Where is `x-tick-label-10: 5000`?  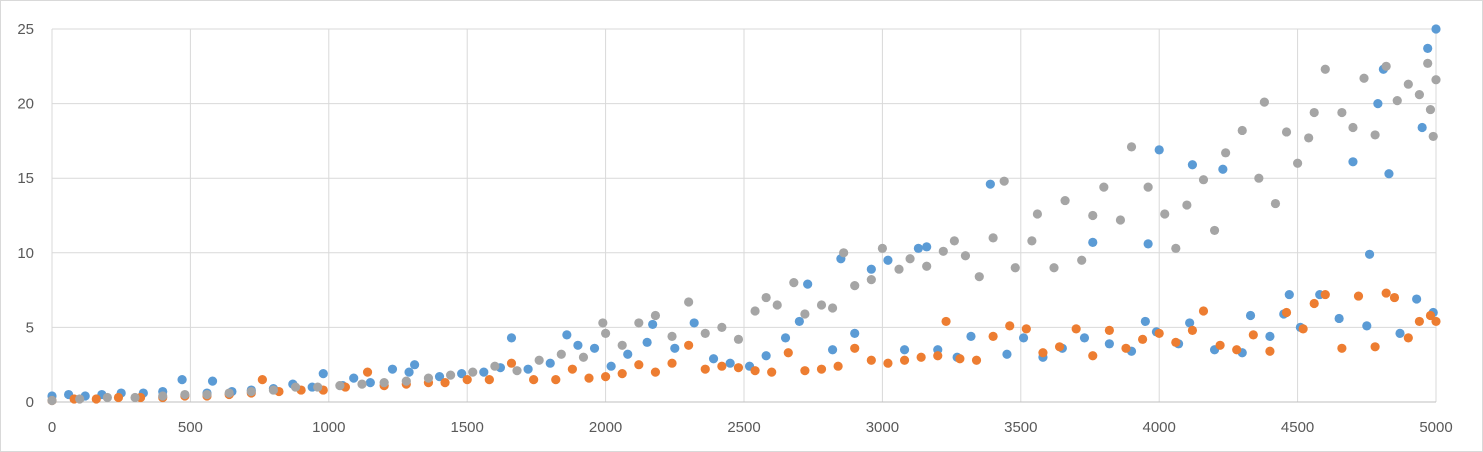
x-tick-label-10: 5000 is located at coordinates (1435, 427).